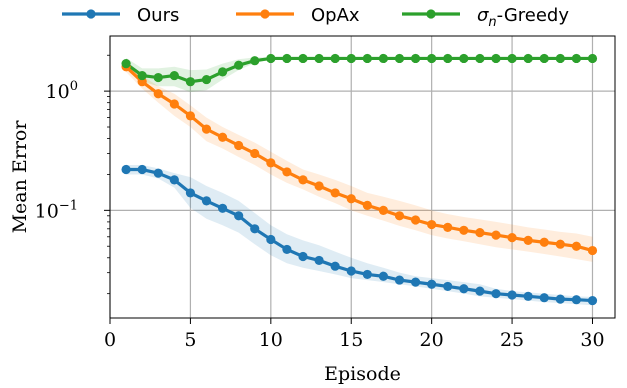 This screenshot has width=627, height=388. I want to click on sigma-greedy-legend-label: σn-Greedy, so click(523, 17).